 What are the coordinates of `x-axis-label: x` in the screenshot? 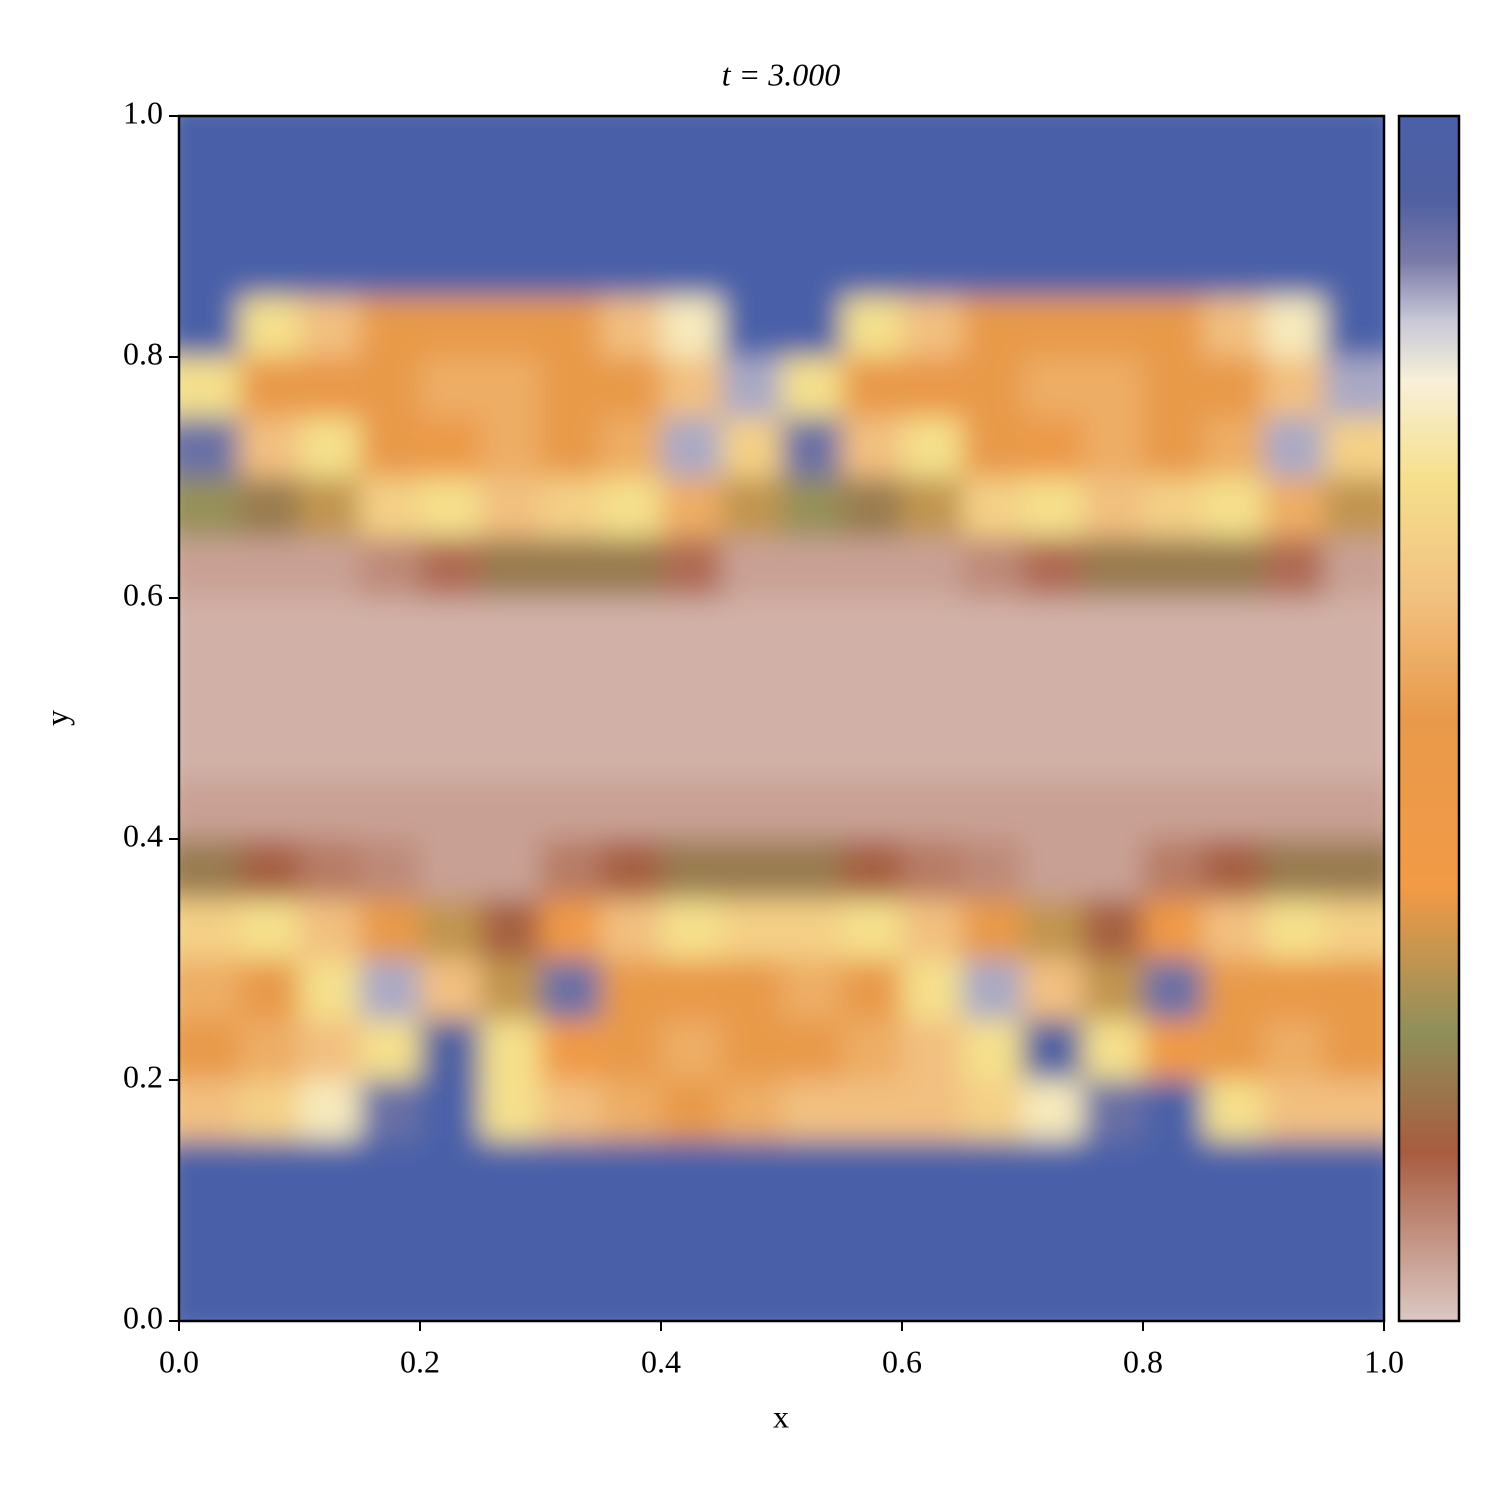 It's located at (781, 1416).